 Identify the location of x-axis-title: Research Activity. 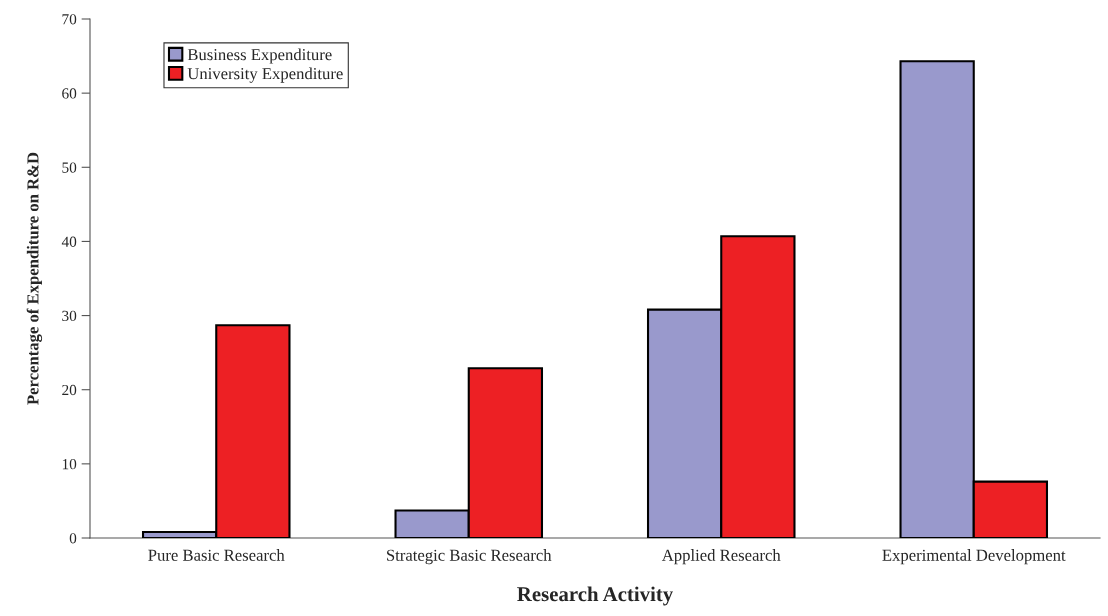
(595, 596).